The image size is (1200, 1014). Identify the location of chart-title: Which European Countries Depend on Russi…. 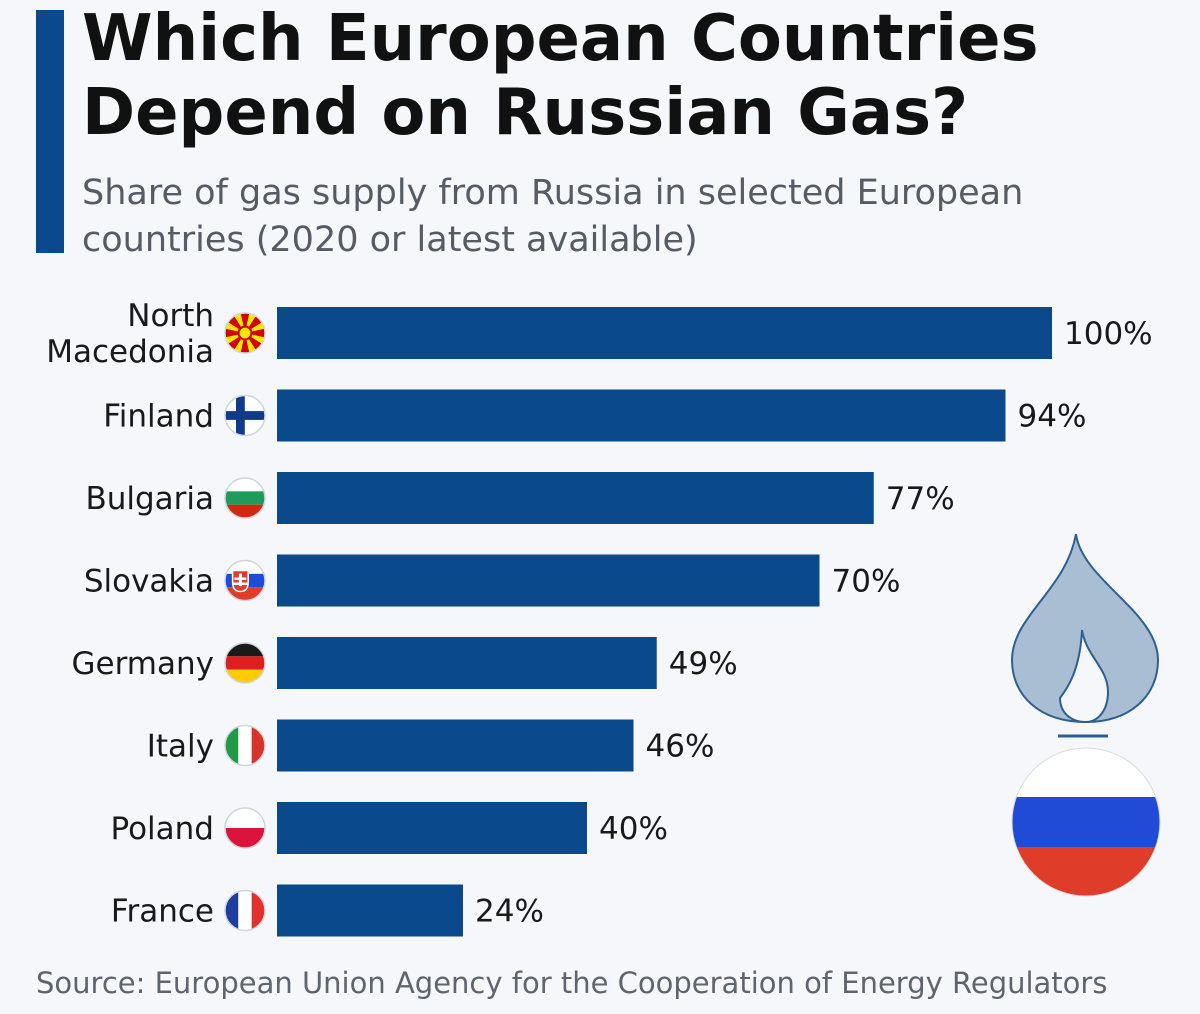
(560, 76).